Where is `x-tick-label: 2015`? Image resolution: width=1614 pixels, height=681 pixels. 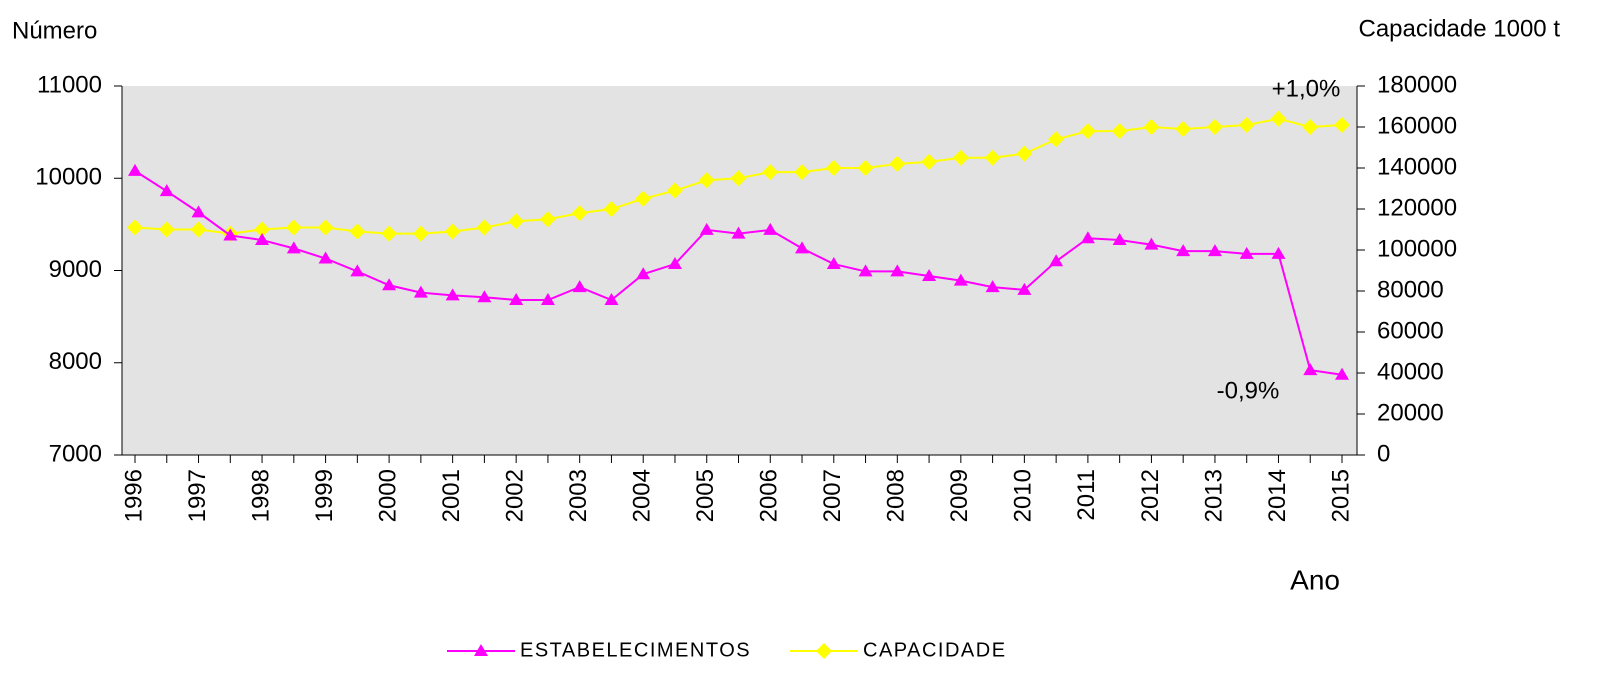 x-tick-label: 2015 is located at coordinates (1340, 495).